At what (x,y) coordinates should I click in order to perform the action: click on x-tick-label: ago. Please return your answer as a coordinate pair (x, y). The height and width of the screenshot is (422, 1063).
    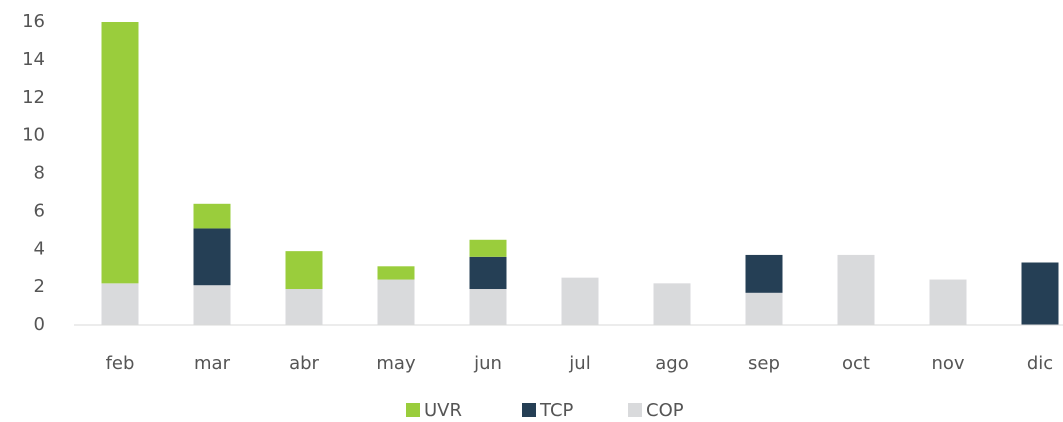
    Looking at the image, I should click on (671, 363).